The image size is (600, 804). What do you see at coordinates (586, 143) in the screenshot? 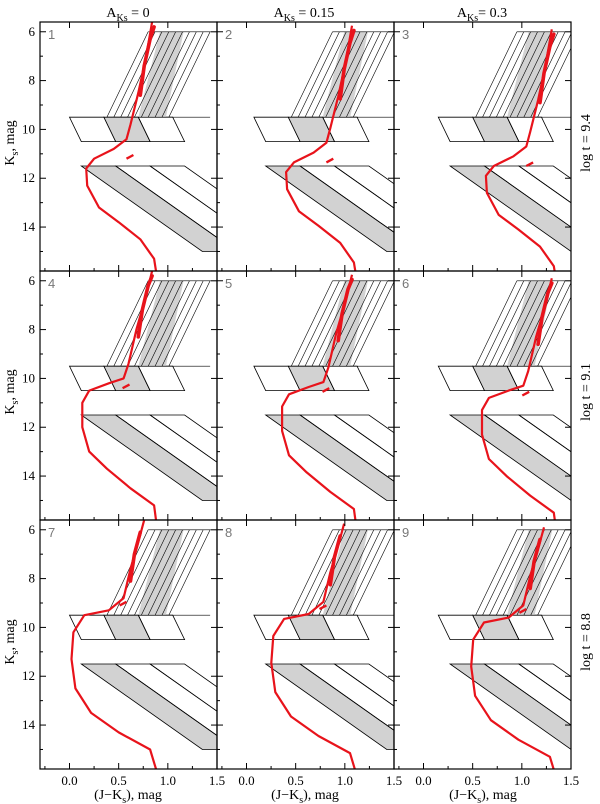
I see `row-title-1: log t = 9.4` at bounding box center [586, 143].